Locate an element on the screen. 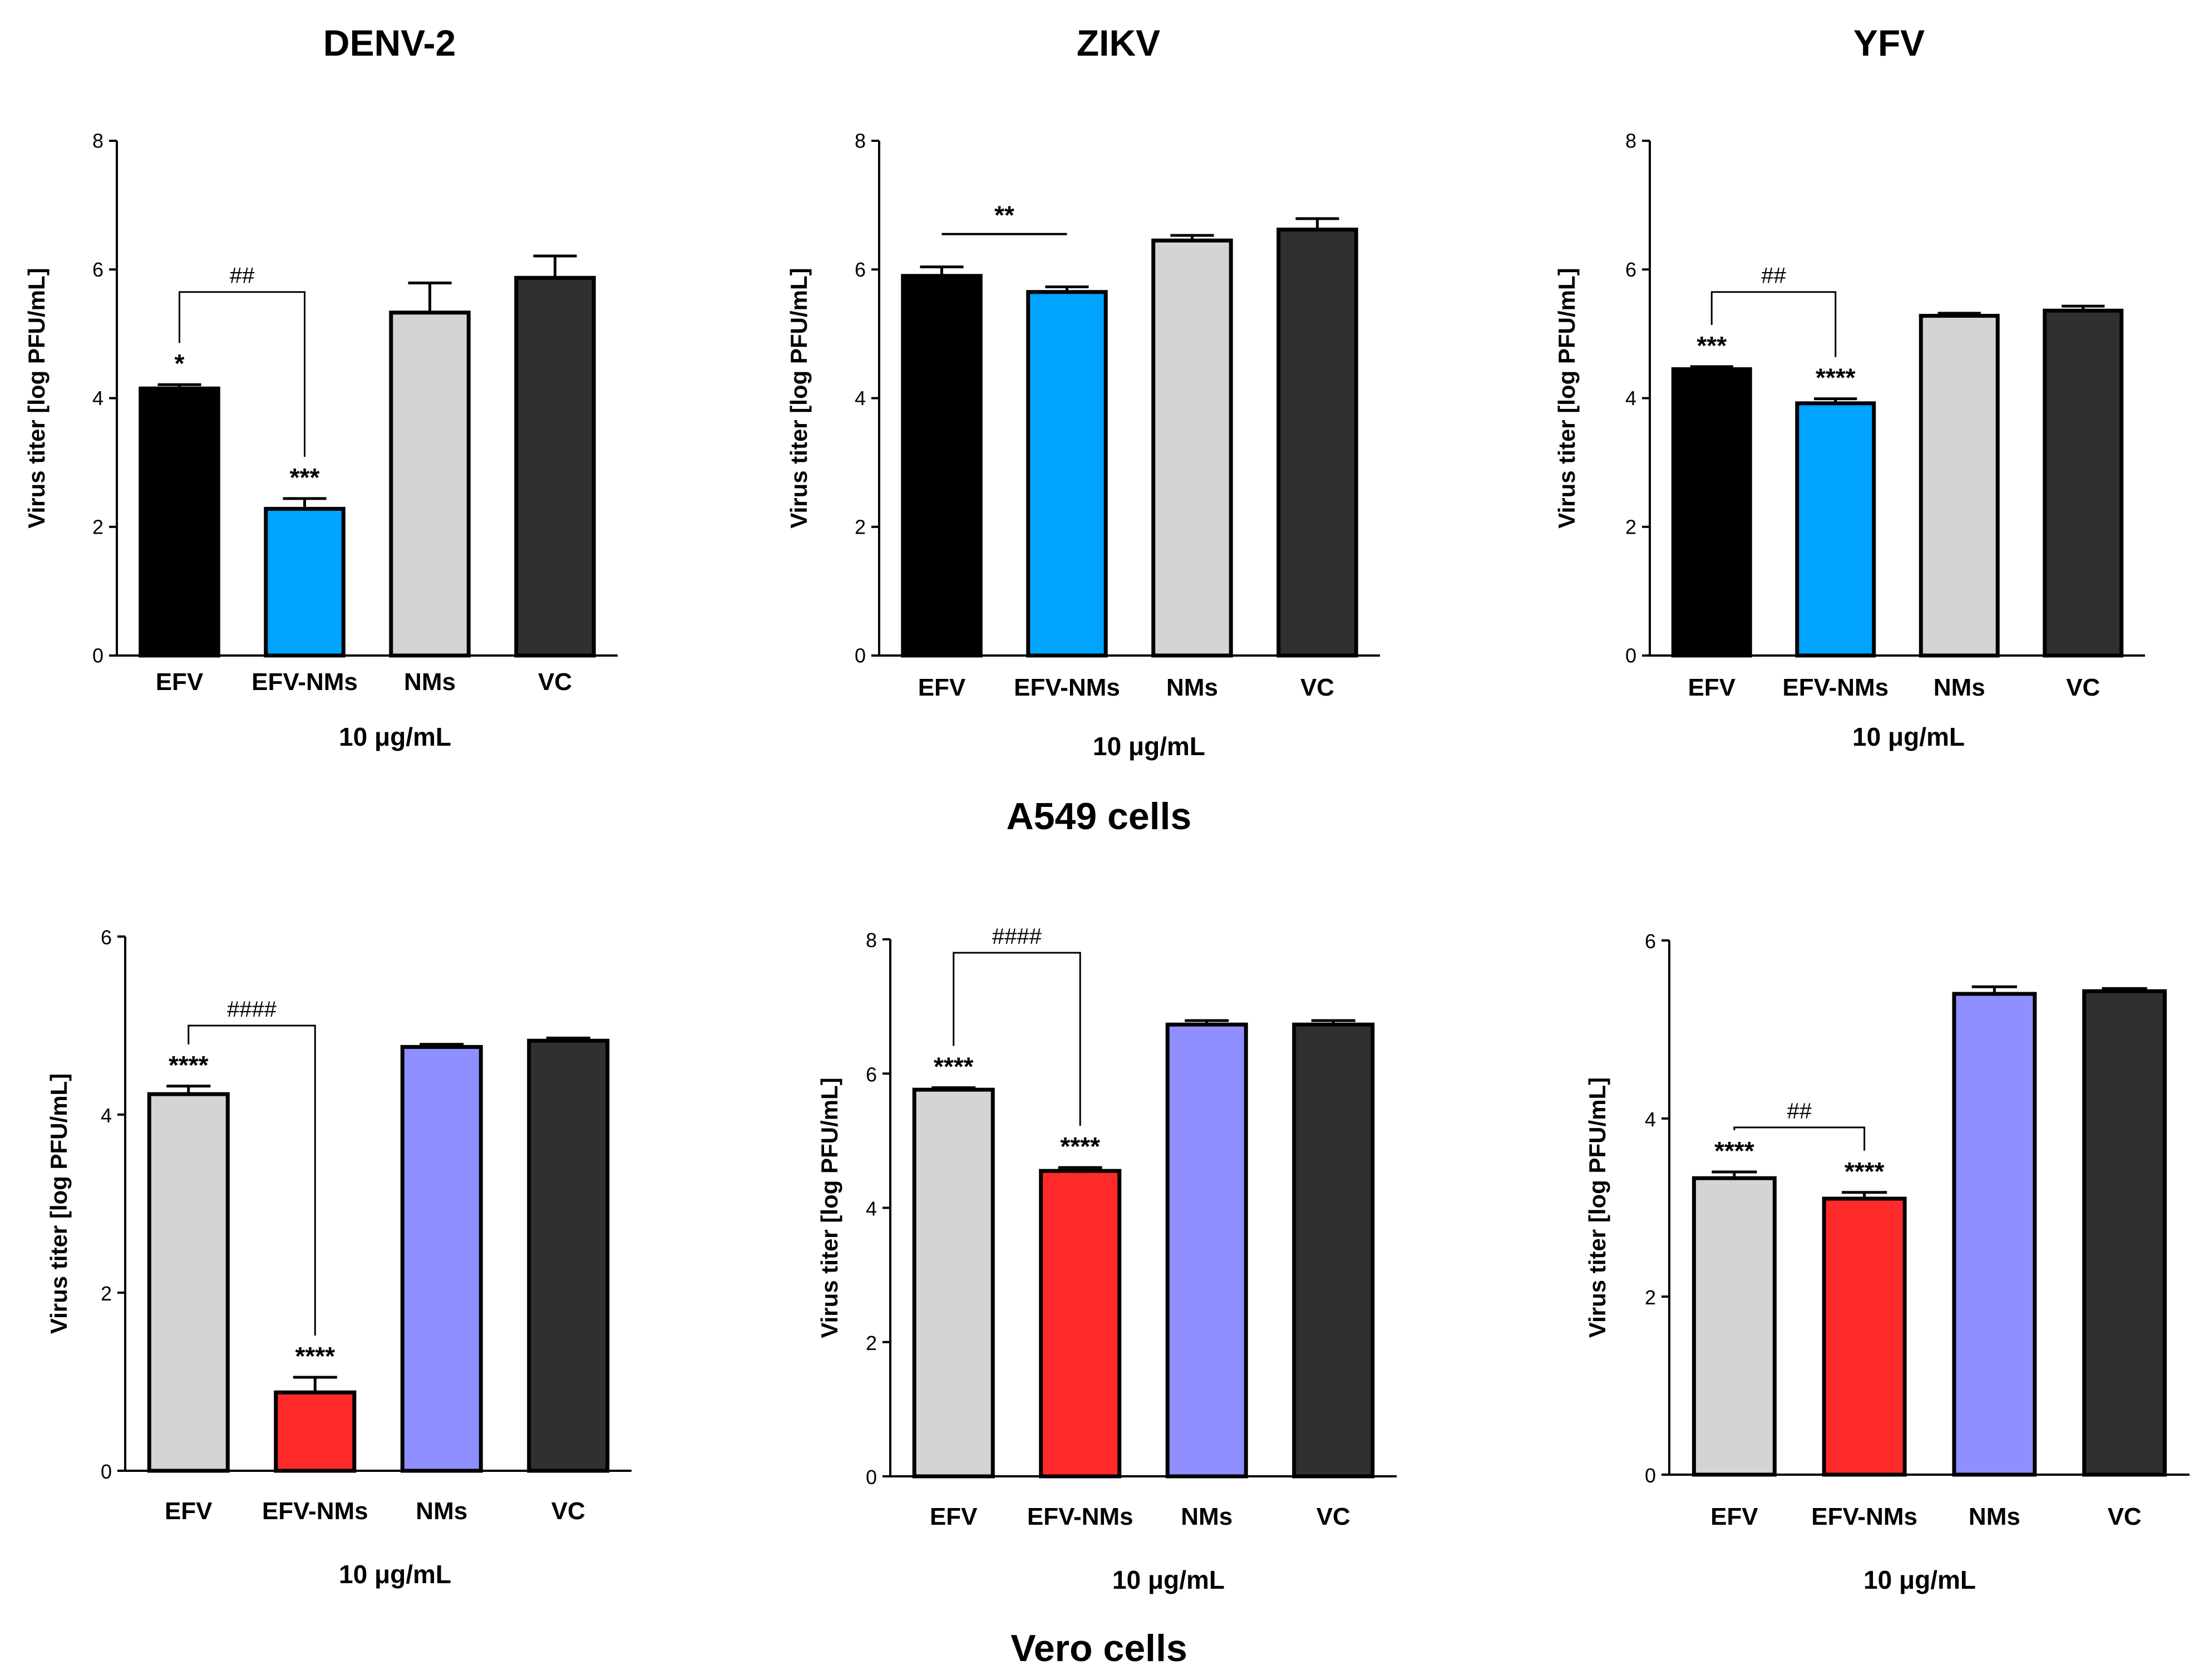 The height and width of the screenshot is (1680, 2204). significance-label: * is located at coordinates (180, 364).